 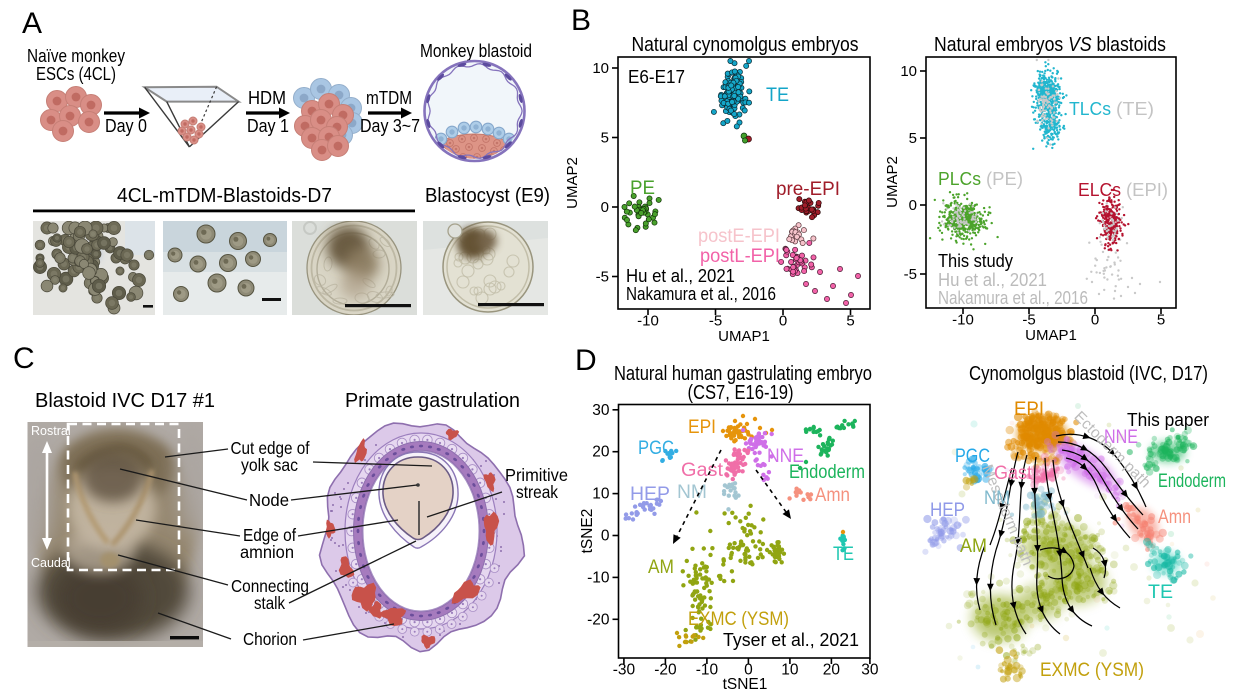 I want to click on svg-text: Natural embryos VS blastoids, so click(x=1050, y=45).